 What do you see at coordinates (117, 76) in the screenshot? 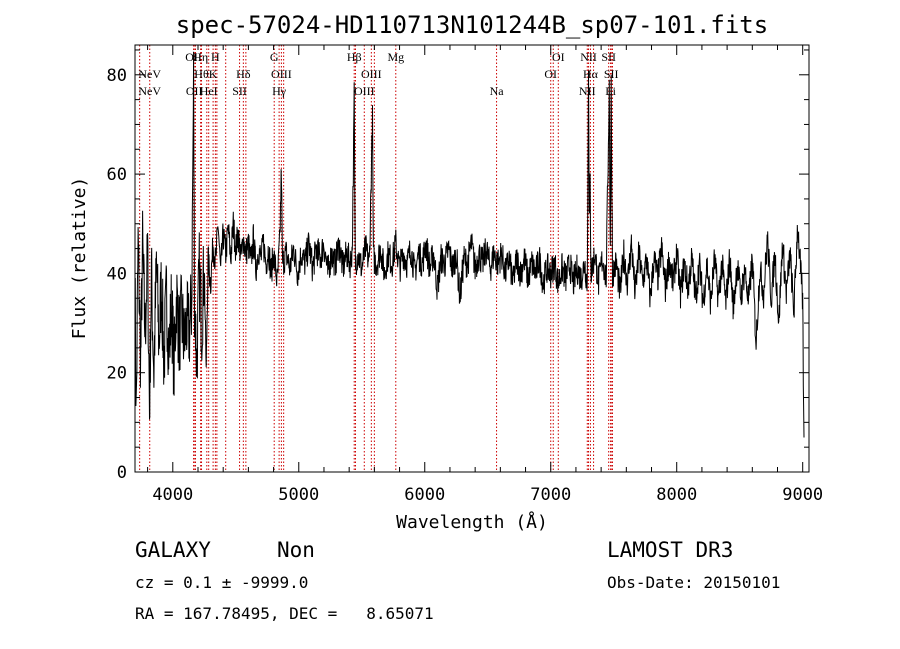
I see `y-tick-label: 80` at bounding box center [117, 76].